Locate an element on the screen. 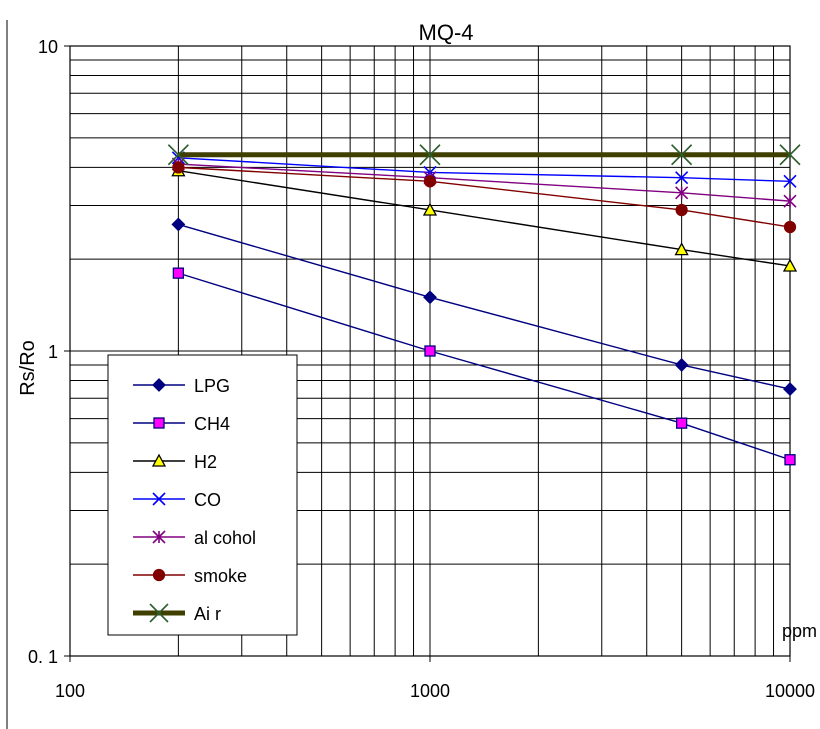 This screenshot has height=729, width=820. chart-title: MQ-4 is located at coordinates (446, 32).